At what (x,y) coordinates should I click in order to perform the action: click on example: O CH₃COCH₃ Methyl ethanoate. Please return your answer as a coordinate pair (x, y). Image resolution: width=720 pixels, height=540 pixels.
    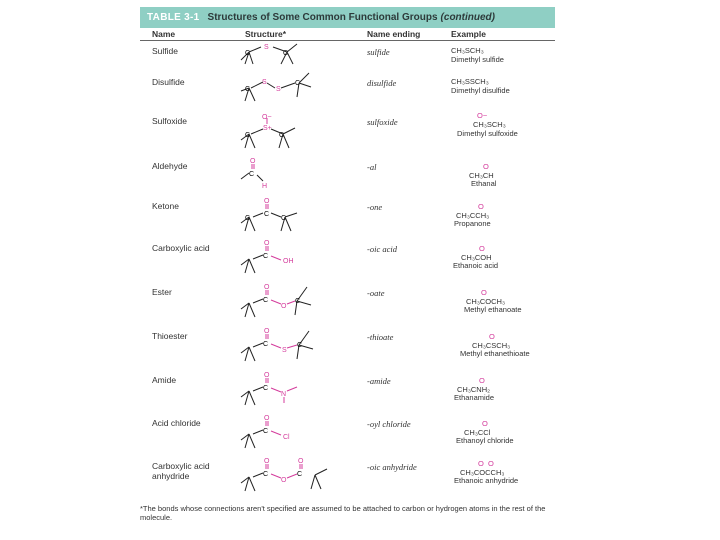
    Looking at the image, I should click on (493, 301).